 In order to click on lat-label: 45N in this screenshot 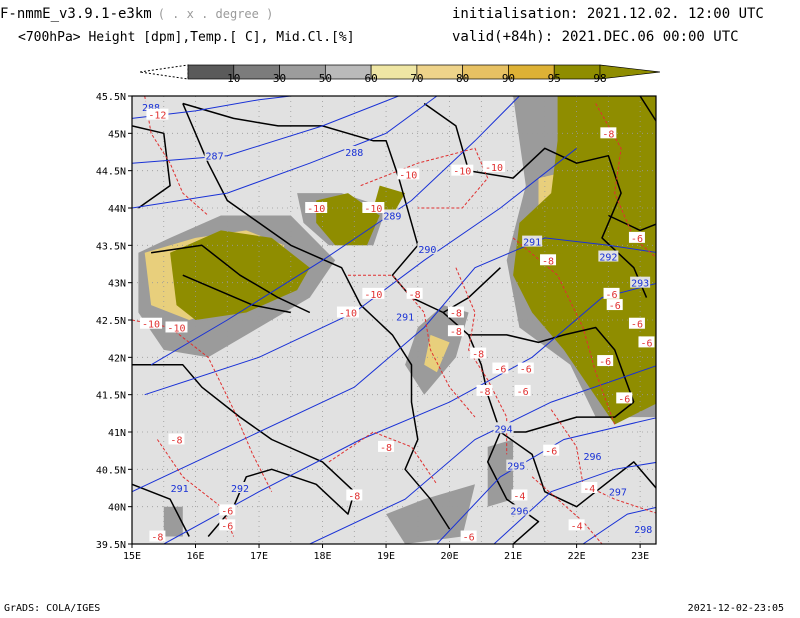, I will do `click(117, 134)`.